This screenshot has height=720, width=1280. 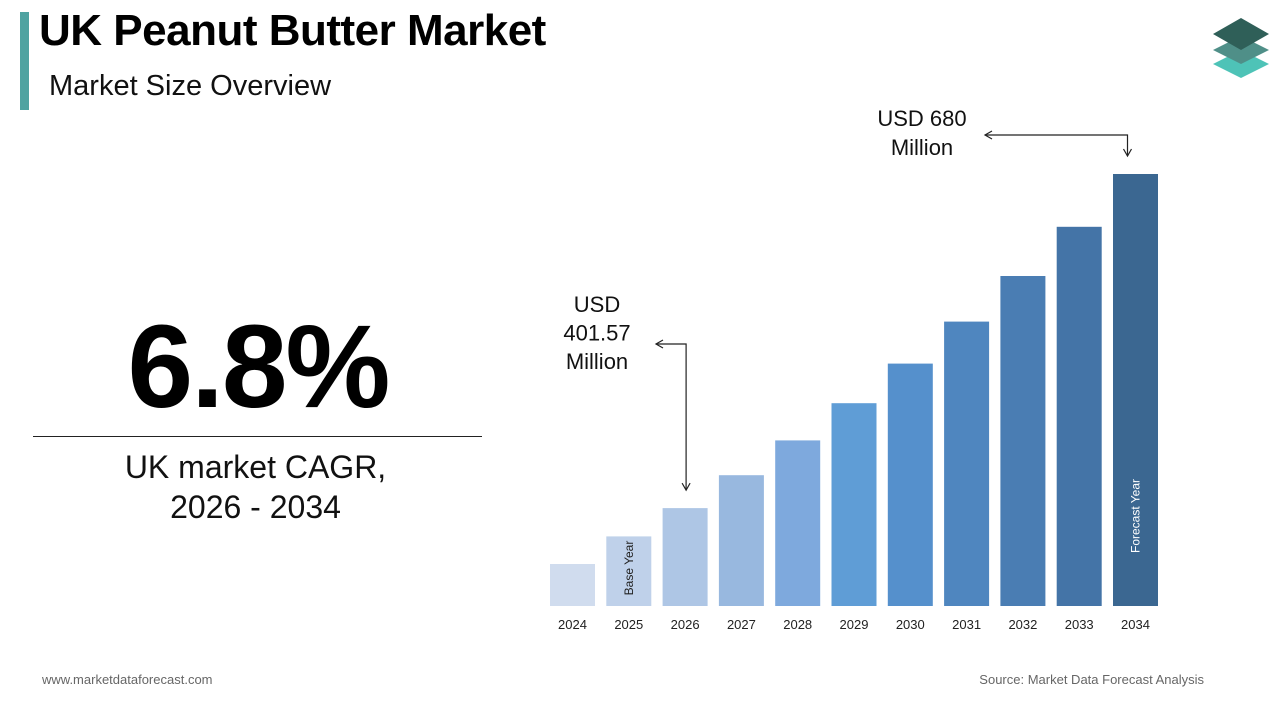 I want to click on bar-2025, so click(x=629, y=571).